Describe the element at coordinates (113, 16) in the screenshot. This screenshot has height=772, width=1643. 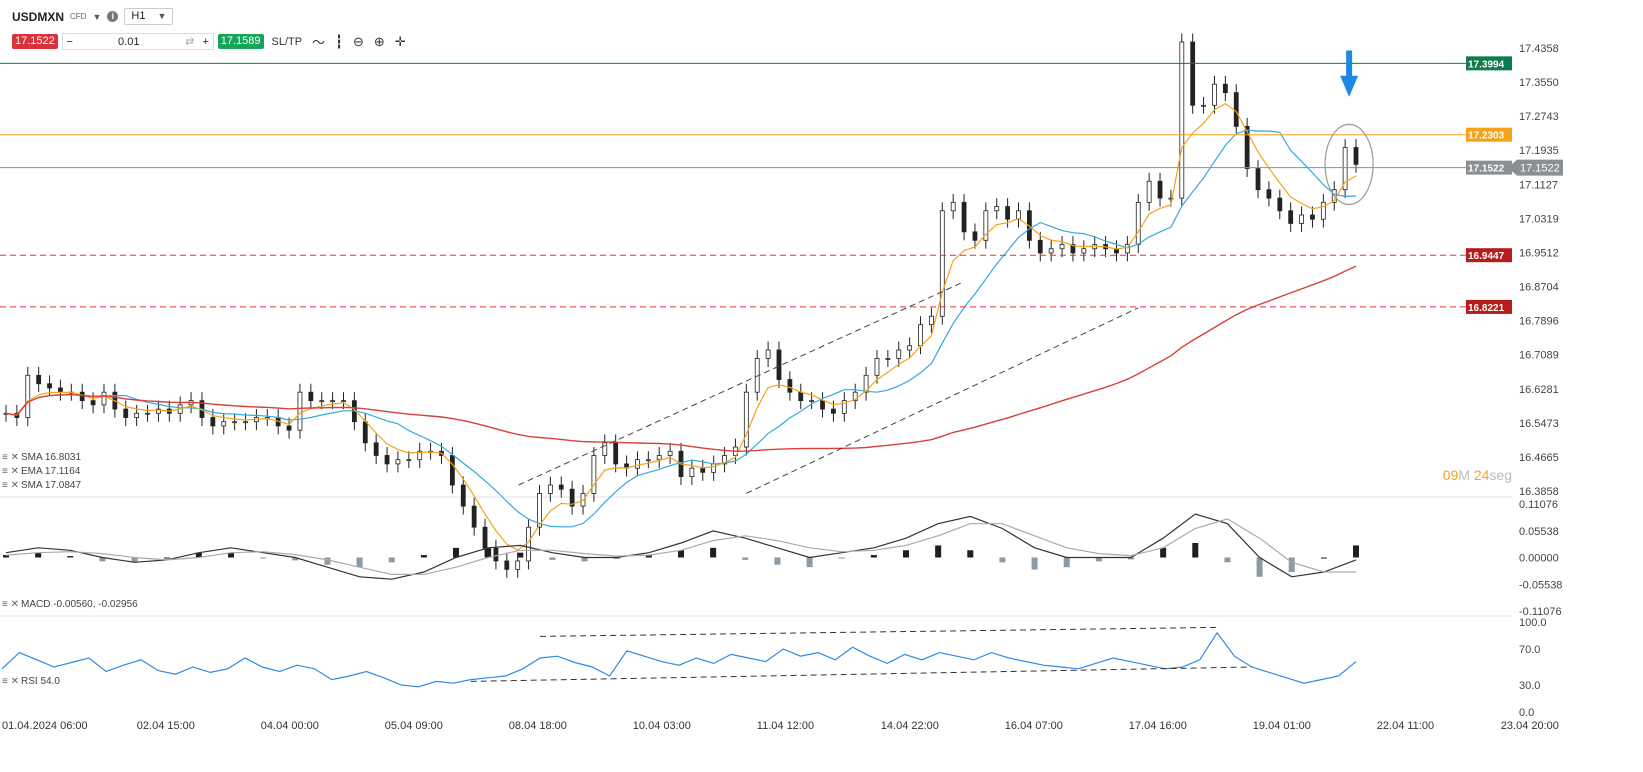
I see `info-icon: i` at that location.